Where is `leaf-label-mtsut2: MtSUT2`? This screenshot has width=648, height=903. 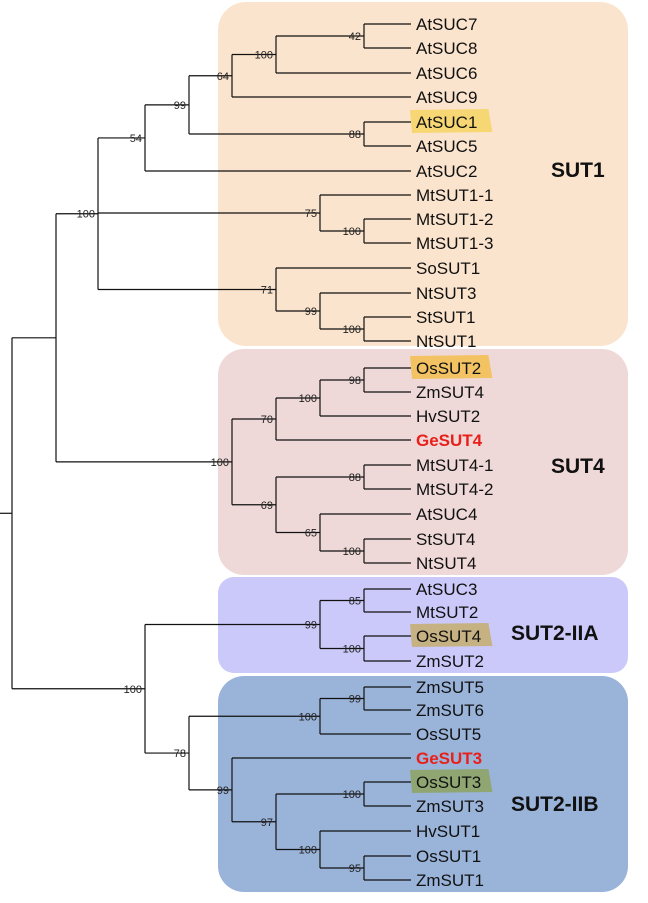 leaf-label-mtsut2: MtSUT2 is located at coordinates (447, 612).